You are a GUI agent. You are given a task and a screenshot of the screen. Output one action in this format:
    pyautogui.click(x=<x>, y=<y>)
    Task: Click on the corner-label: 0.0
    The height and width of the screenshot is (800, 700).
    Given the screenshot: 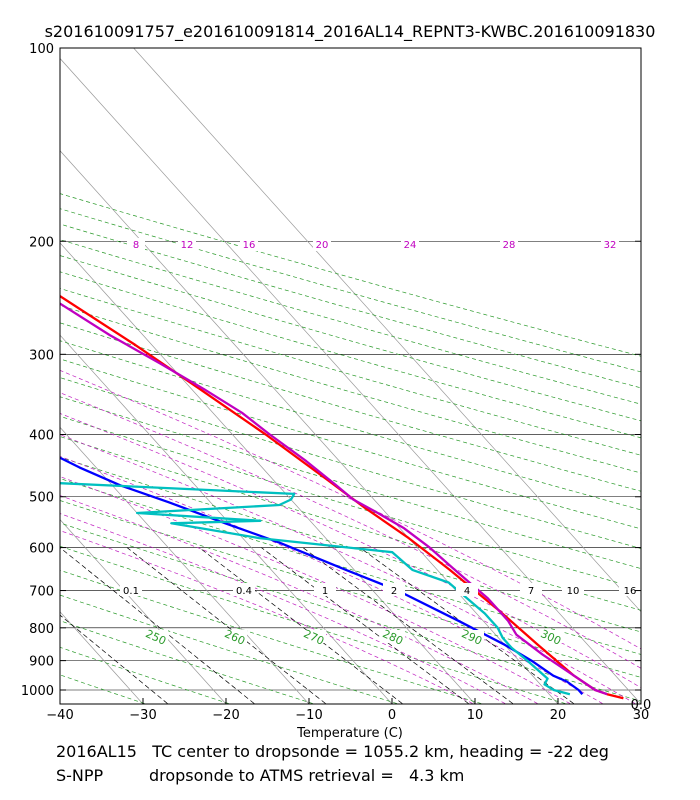 What is the action you would take?
    pyautogui.click(x=641, y=705)
    